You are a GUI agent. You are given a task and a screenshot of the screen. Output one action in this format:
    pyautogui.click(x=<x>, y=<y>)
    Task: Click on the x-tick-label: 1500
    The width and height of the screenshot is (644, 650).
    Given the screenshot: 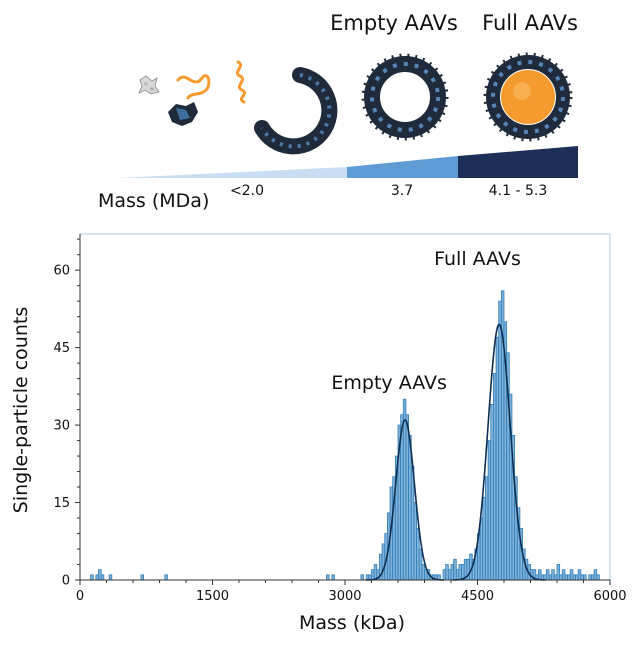 What is the action you would take?
    pyautogui.click(x=212, y=596)
    